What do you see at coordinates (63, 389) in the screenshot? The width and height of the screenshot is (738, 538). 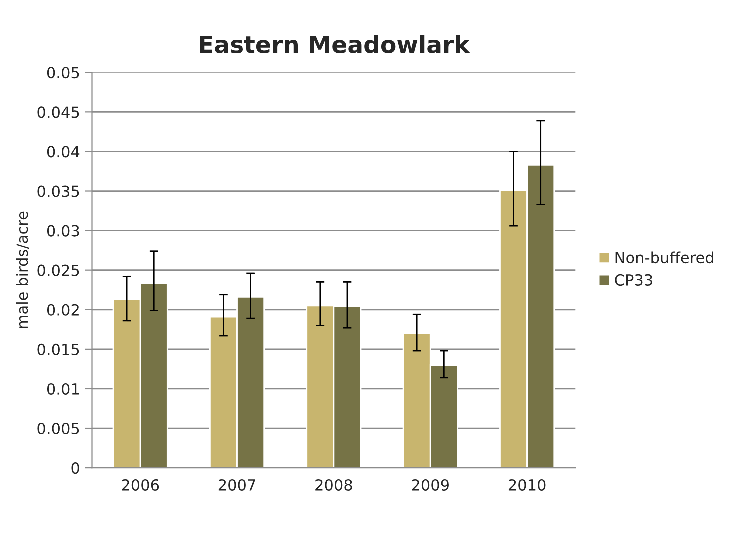 I see `y-tick-label: 0.01` at bounding box center [63, 389].